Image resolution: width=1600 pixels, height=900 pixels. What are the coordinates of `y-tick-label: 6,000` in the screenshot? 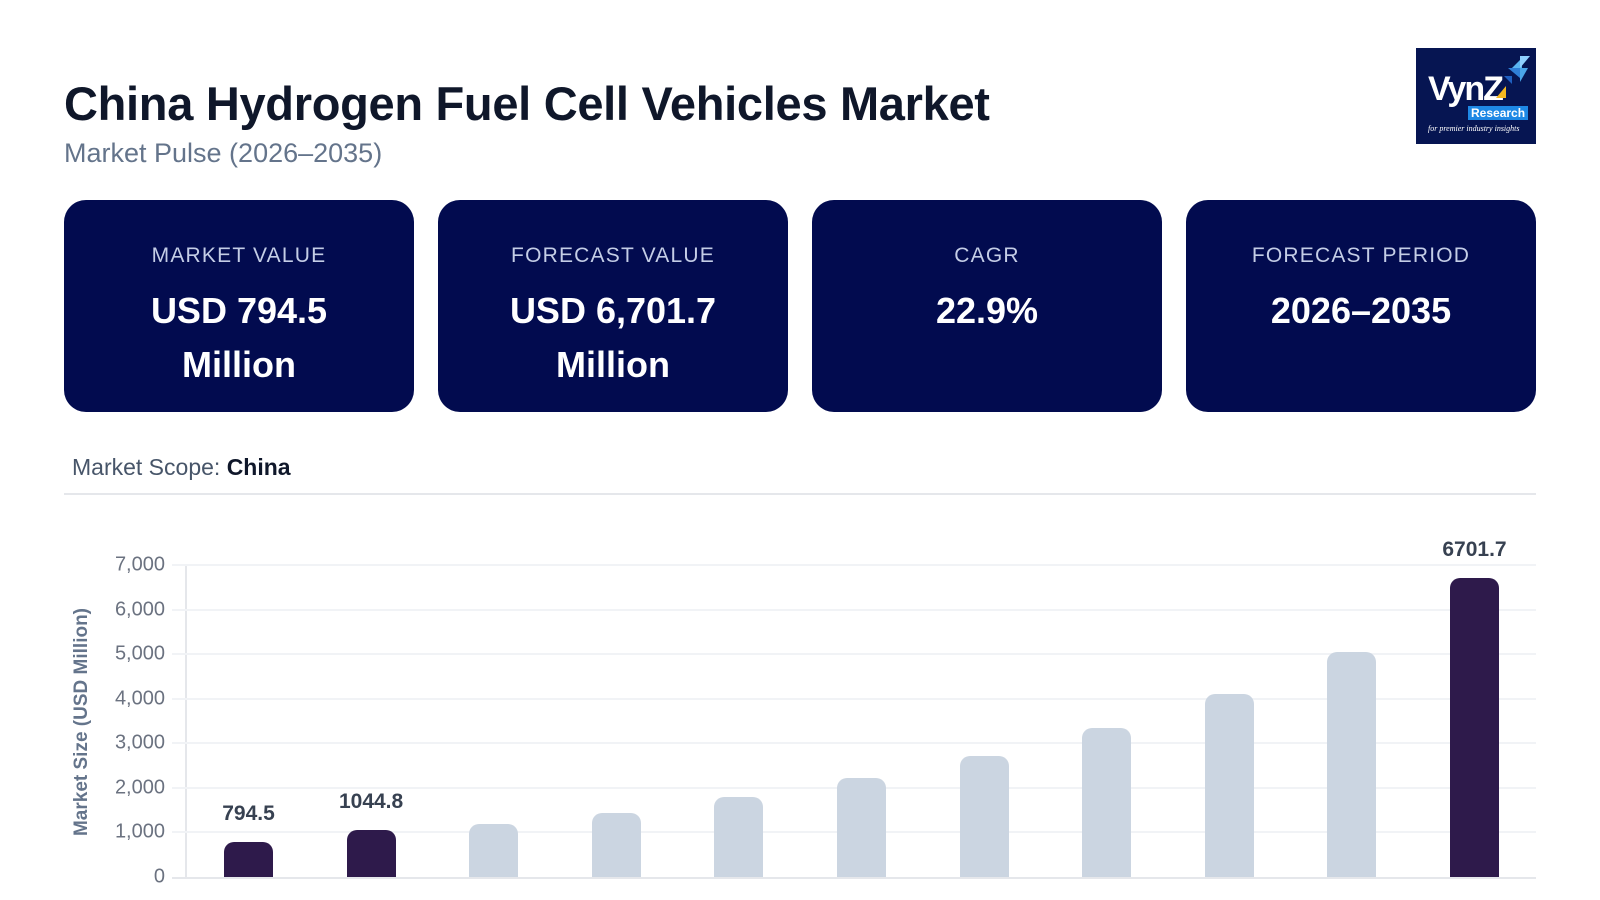 It's located at (139, 609).